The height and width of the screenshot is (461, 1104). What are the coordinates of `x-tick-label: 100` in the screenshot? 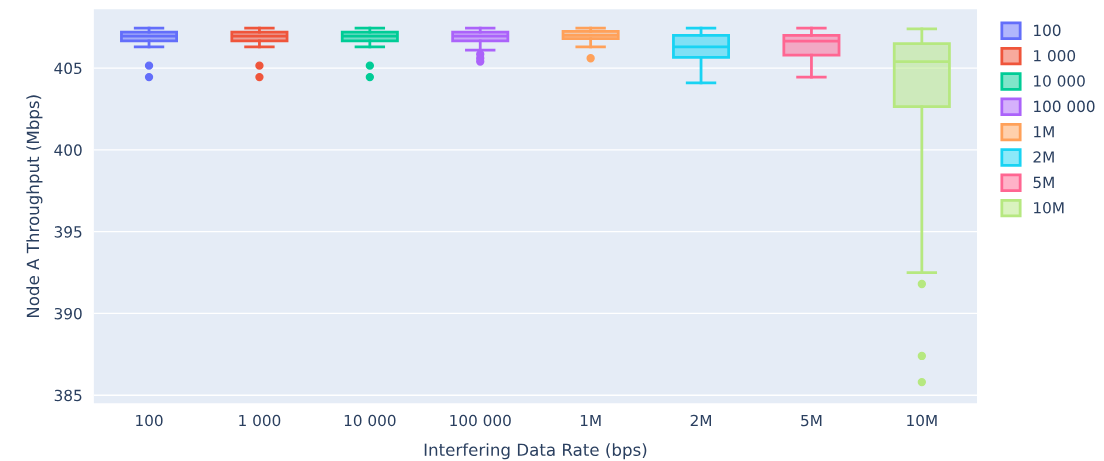 It's located at (149, 420).